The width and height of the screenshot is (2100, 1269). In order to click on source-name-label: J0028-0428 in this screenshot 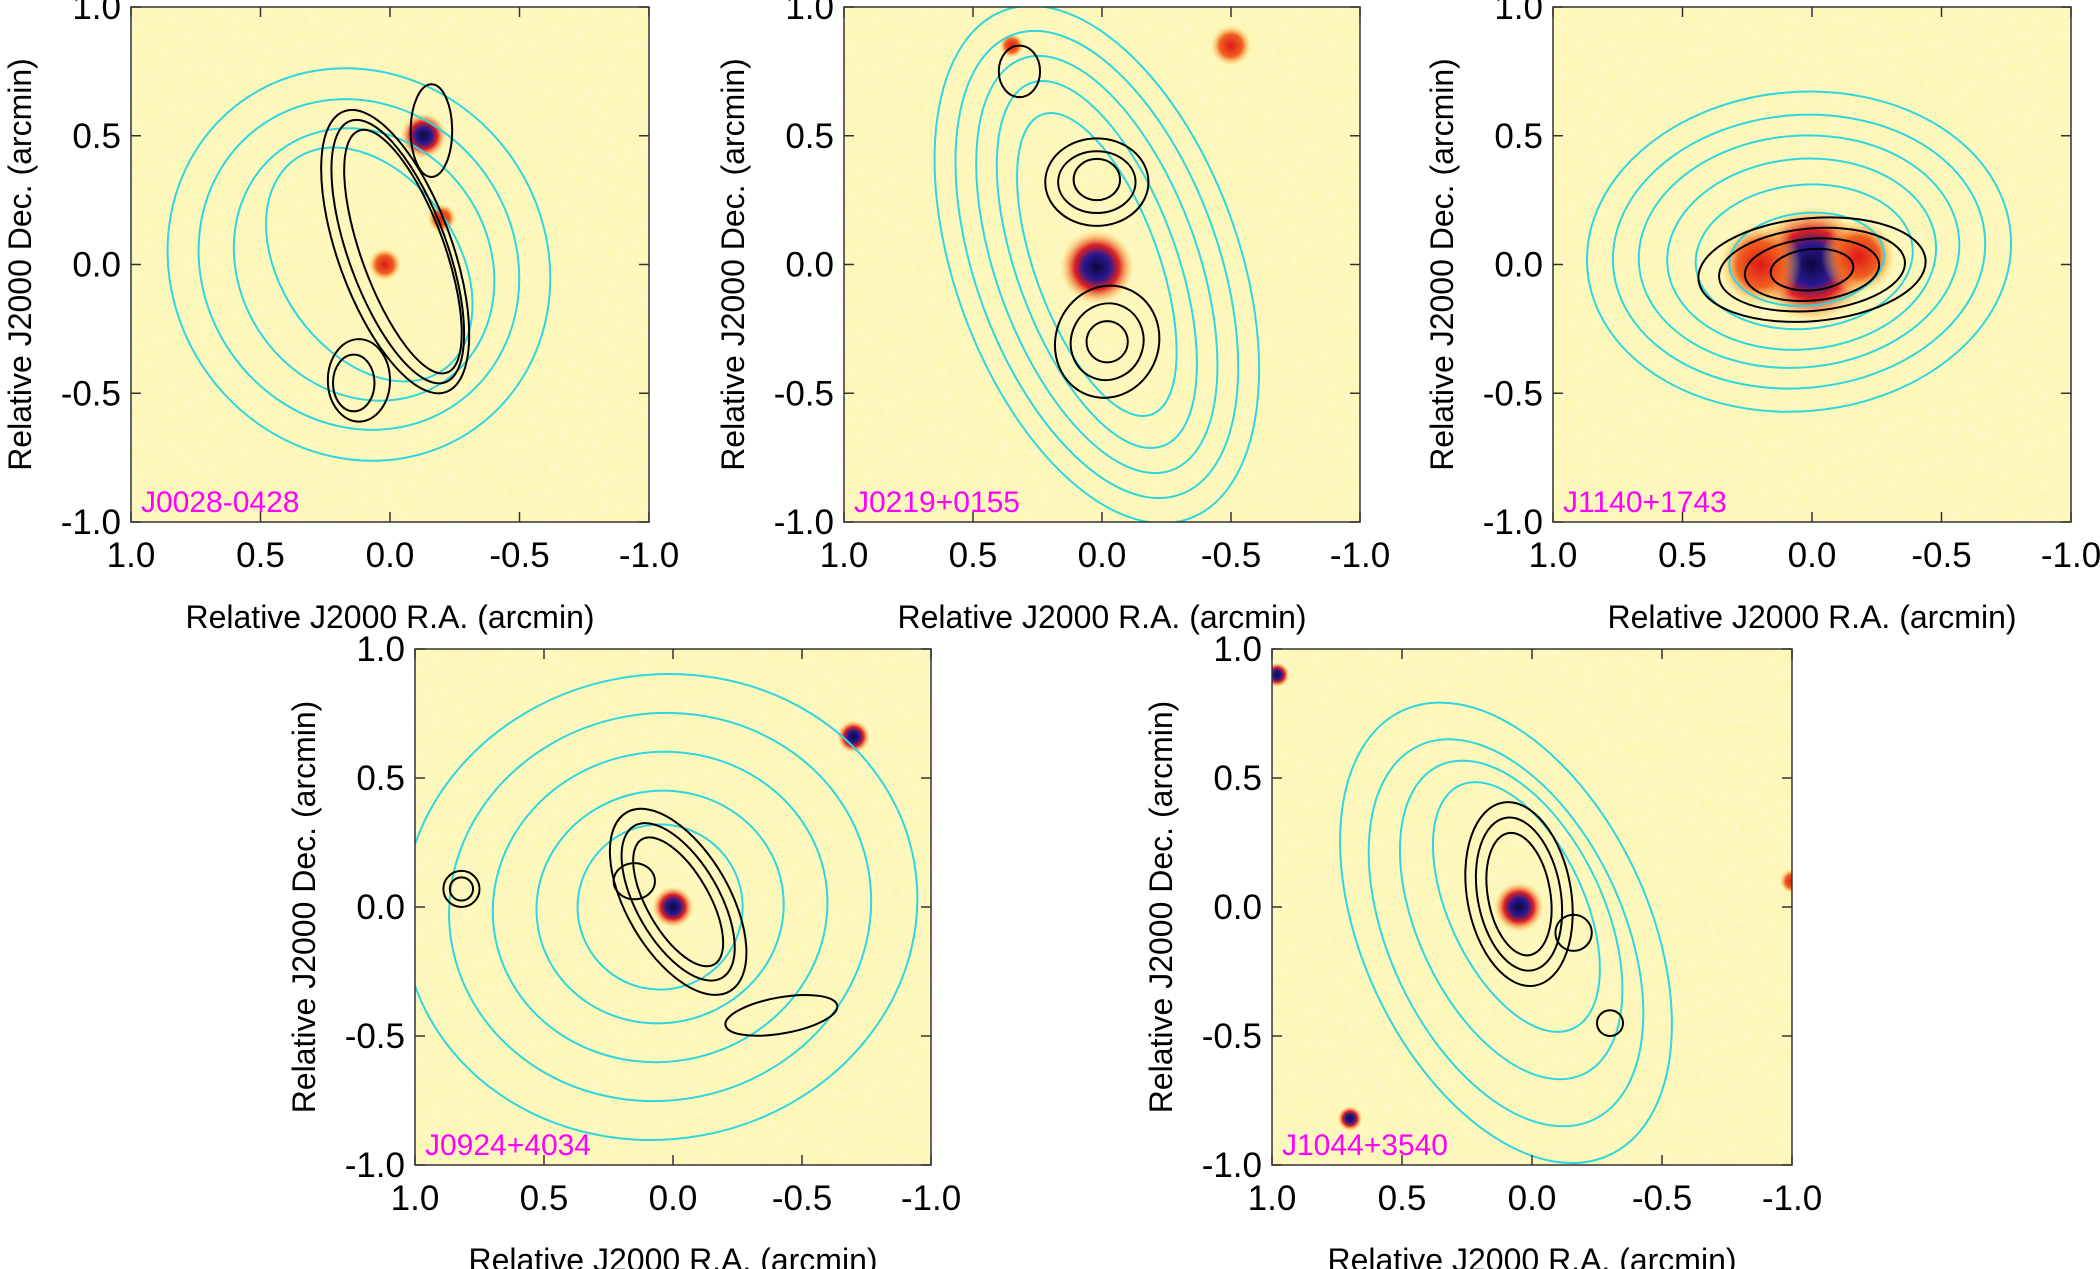, I will do `click(220, 502)`.